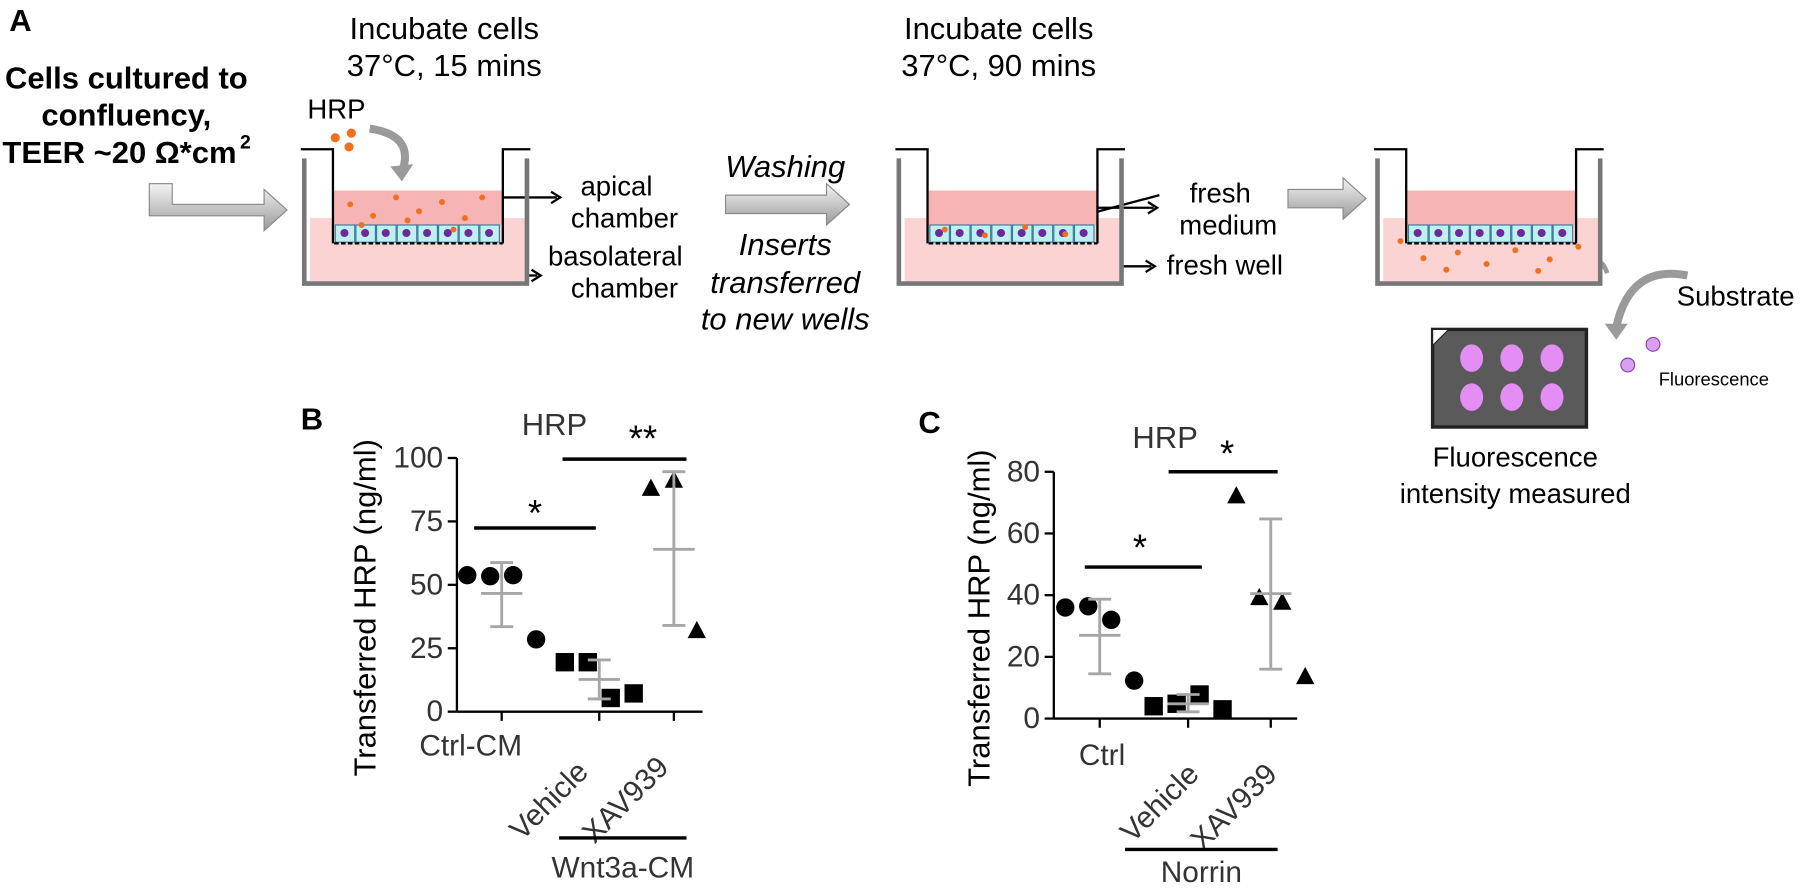 The image size is (1800, 890). Describe the element at coordinates (444, 28) in the screenshot. I see `step-title: Incubate cells` at that location.